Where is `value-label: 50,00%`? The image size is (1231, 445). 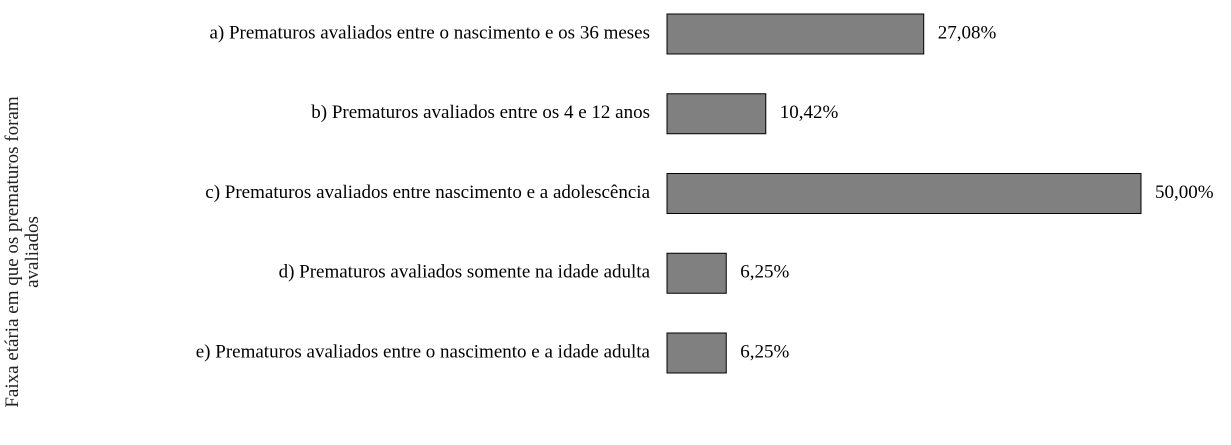 value-label: 50,00% is located at coordinates (1184, 192).